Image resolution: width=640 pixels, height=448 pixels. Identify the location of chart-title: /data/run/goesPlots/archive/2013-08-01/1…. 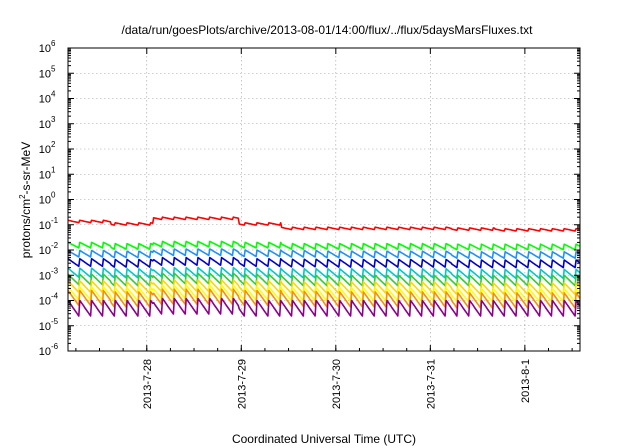
(328, 30).